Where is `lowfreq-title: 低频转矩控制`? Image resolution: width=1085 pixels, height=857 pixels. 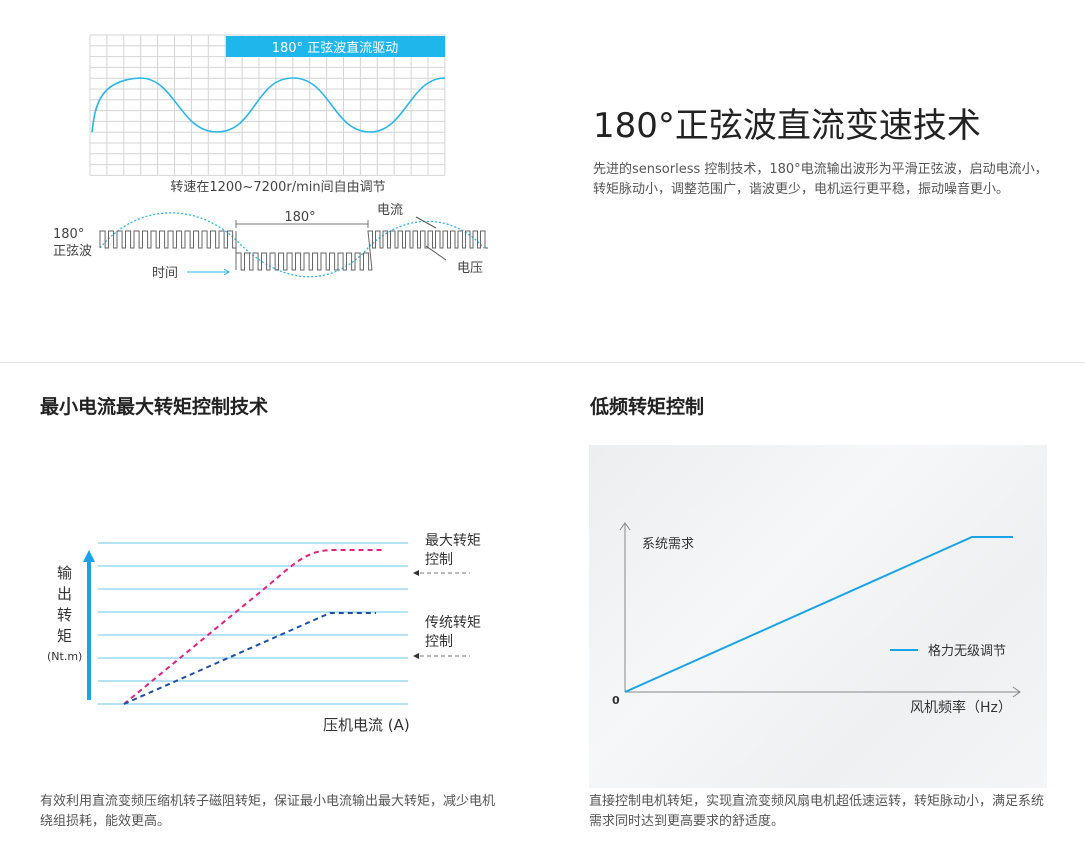
lowfreq-title: 低频转矩控制 is located at coordinates (647, 407).